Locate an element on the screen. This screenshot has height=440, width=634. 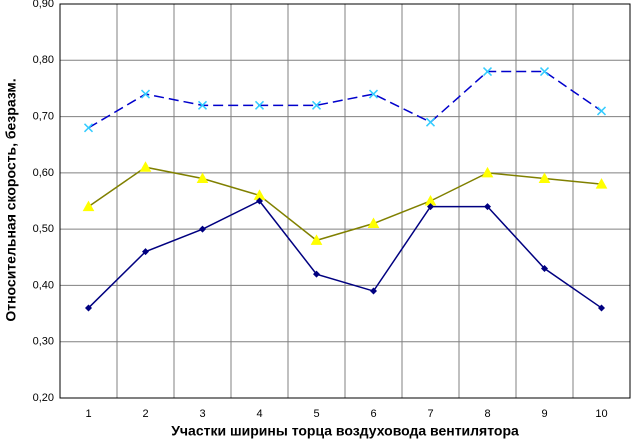
x-tick-label: 4 is located at coordinates (259, 414).